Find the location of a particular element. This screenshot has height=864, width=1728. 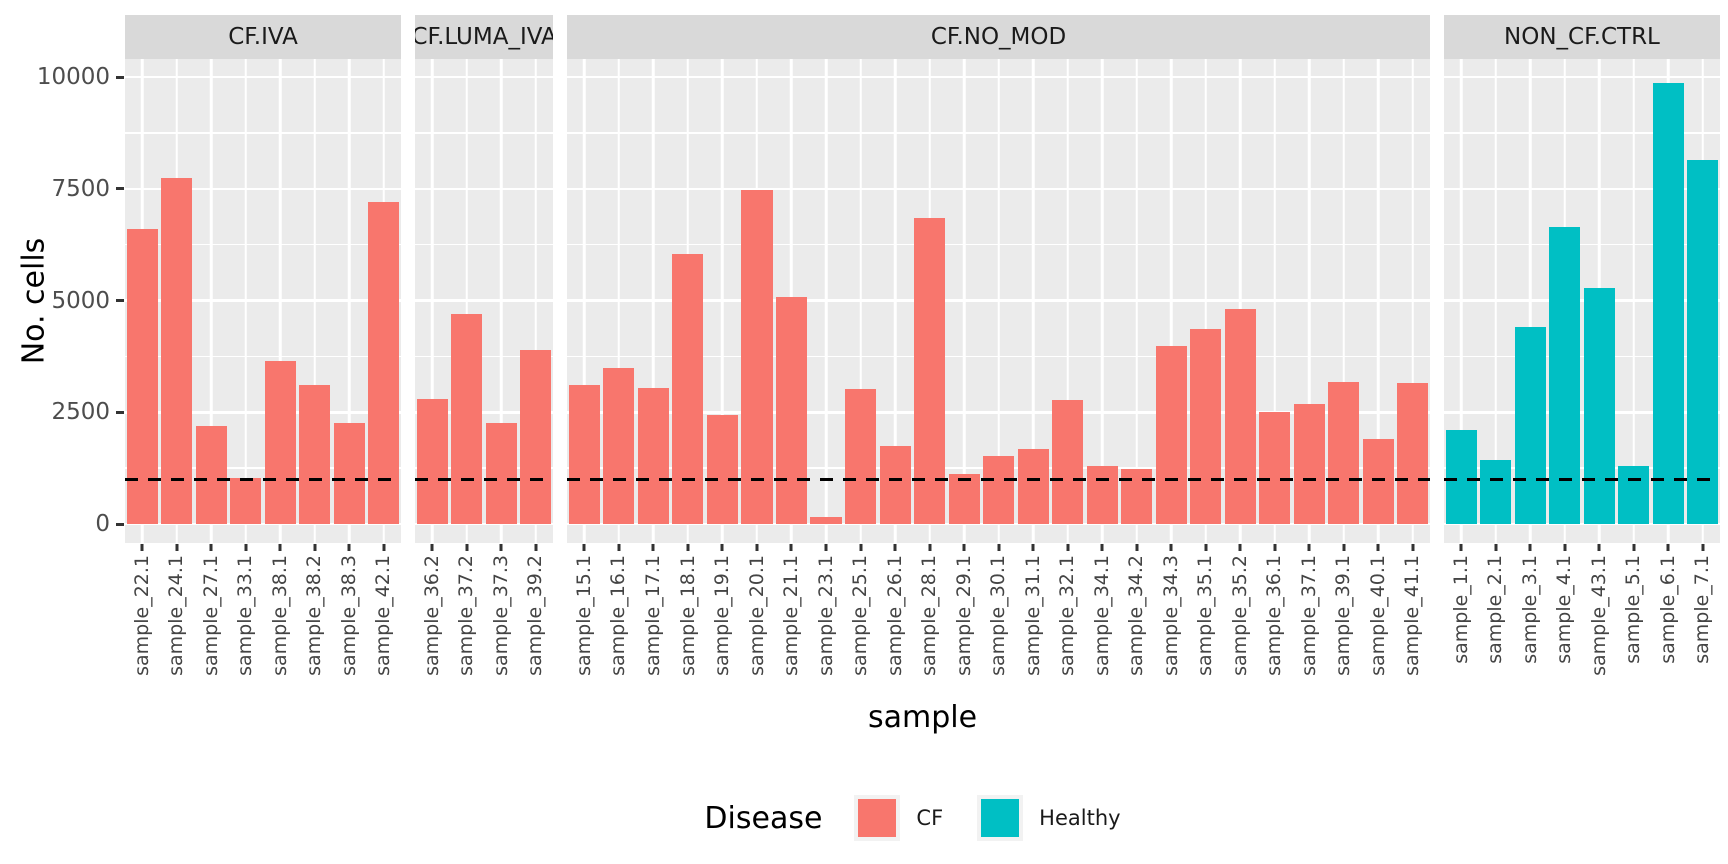

x-tick-label: sample_28.1 is located at coordinates (929, 615).